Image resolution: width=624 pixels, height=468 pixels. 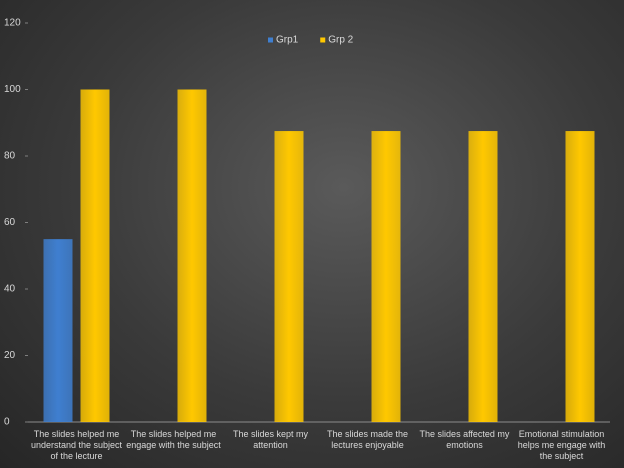 I want to click on x-tick-label: The slides made the lectures enjoyable, so click(x=367, y=439).